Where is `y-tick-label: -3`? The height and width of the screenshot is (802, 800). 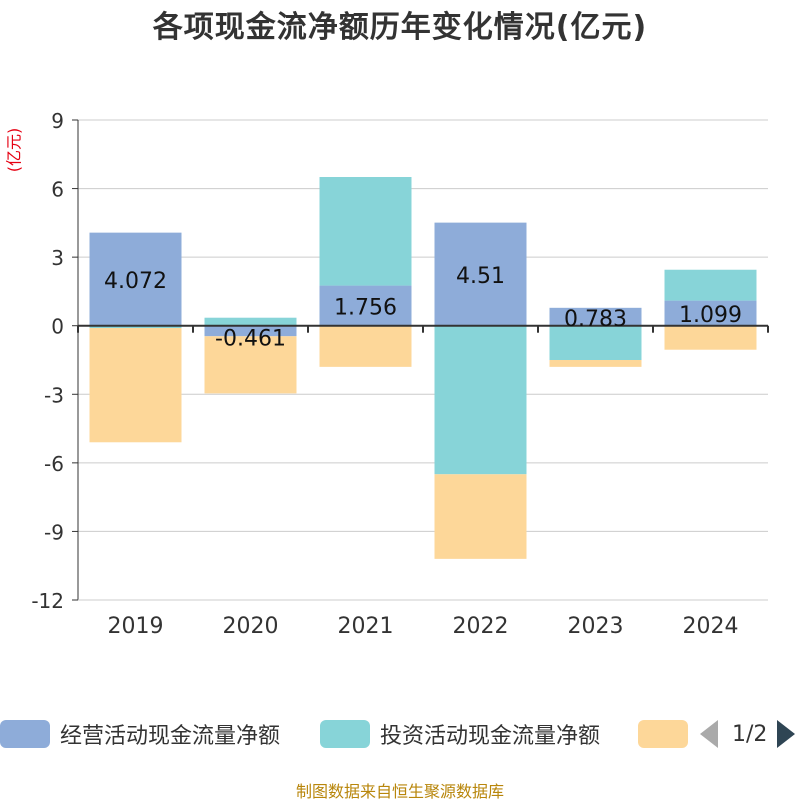 y-tick-label: -3 is located at coordinates (54, 395).